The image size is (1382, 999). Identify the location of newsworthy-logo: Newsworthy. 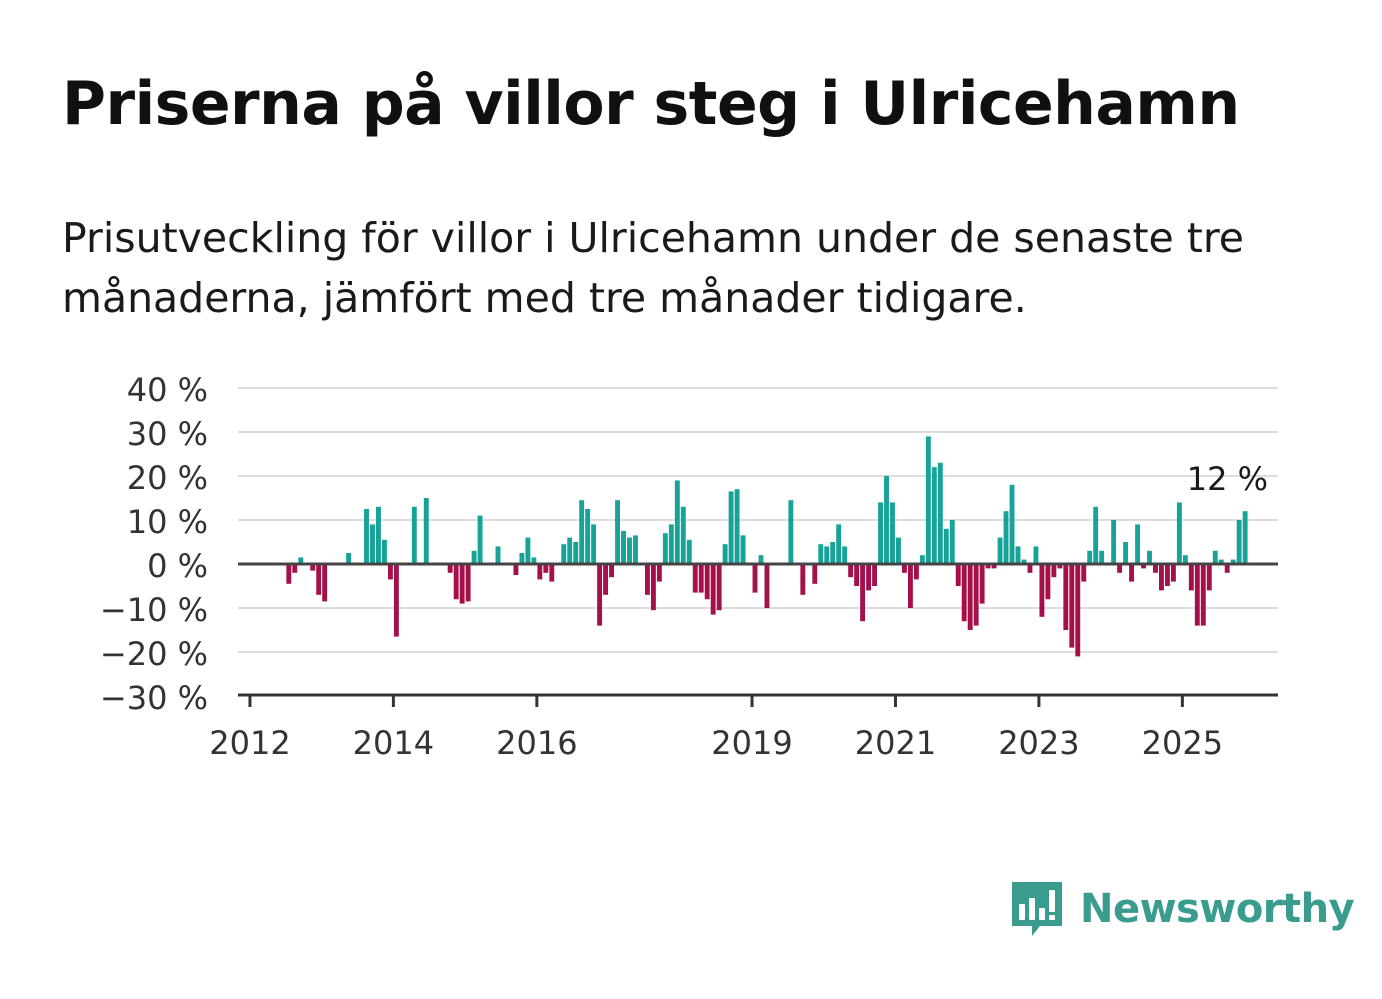
(1182, 909).